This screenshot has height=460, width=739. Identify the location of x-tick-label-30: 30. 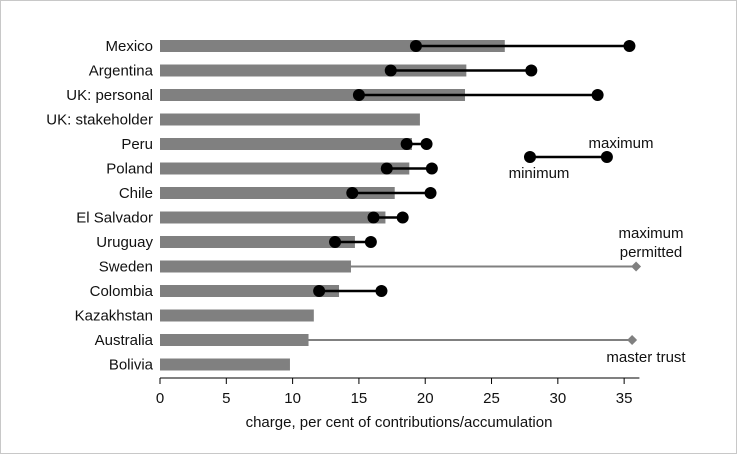
(557, 398).